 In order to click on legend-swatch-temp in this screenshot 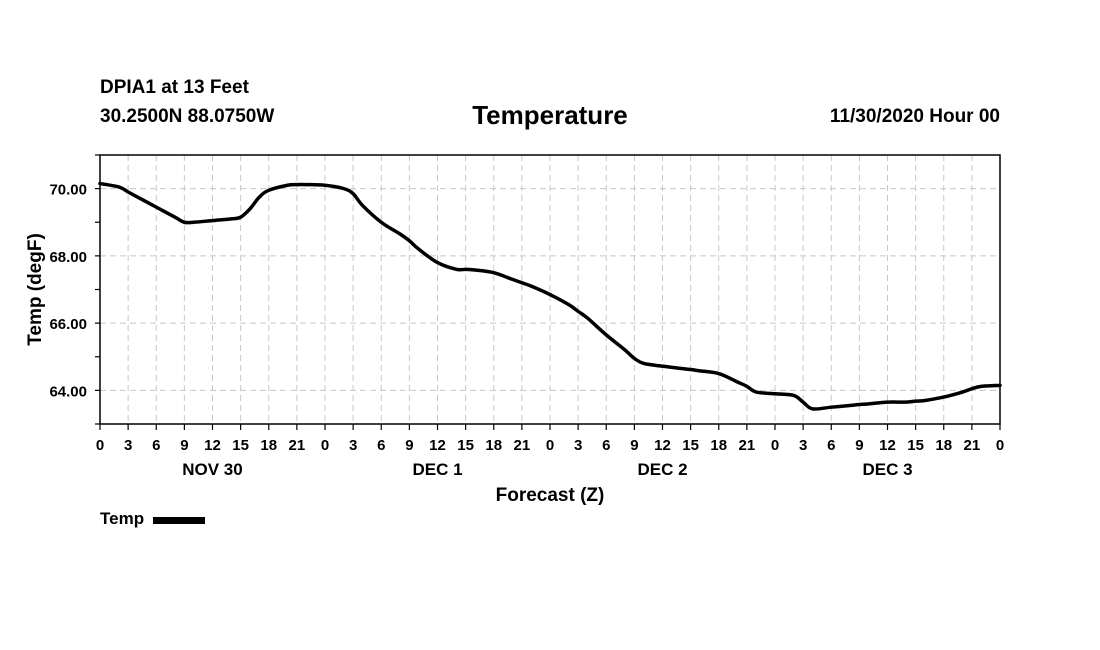, I will do `click(179, 520)`.